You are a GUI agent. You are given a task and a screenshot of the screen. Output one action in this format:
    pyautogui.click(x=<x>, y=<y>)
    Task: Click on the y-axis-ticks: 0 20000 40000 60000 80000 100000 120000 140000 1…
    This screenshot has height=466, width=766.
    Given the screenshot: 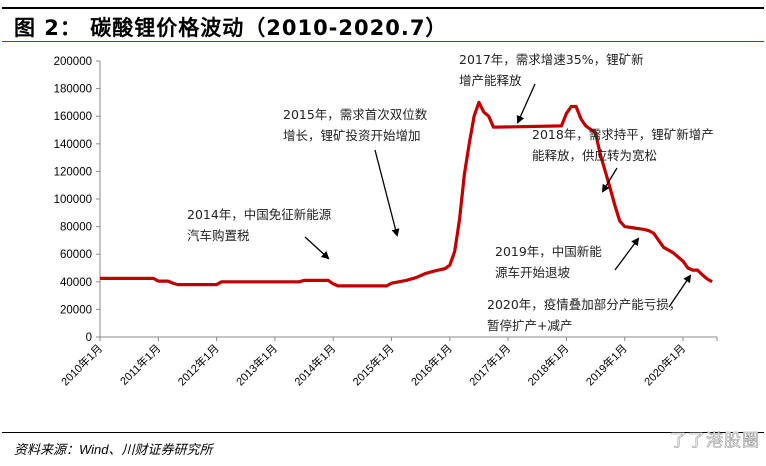 What is the action you would take?
    pyautogui.click(x=77, y=200)
    